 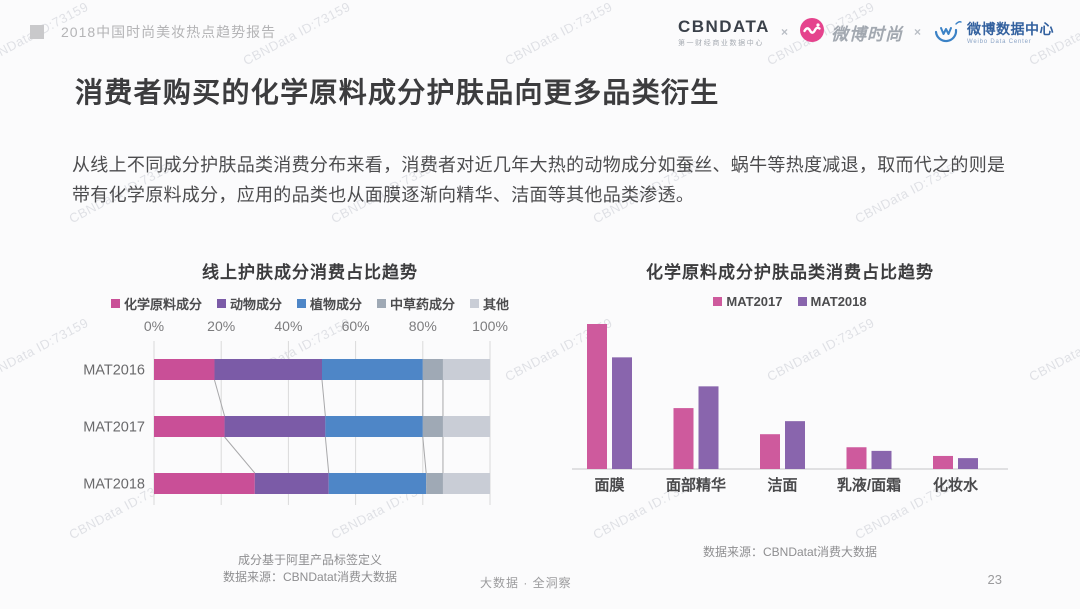 What do you see at coordinates (956, 485) in the screenshot?
I see `category-label: 化妆水` at bounding box center [956, 485].